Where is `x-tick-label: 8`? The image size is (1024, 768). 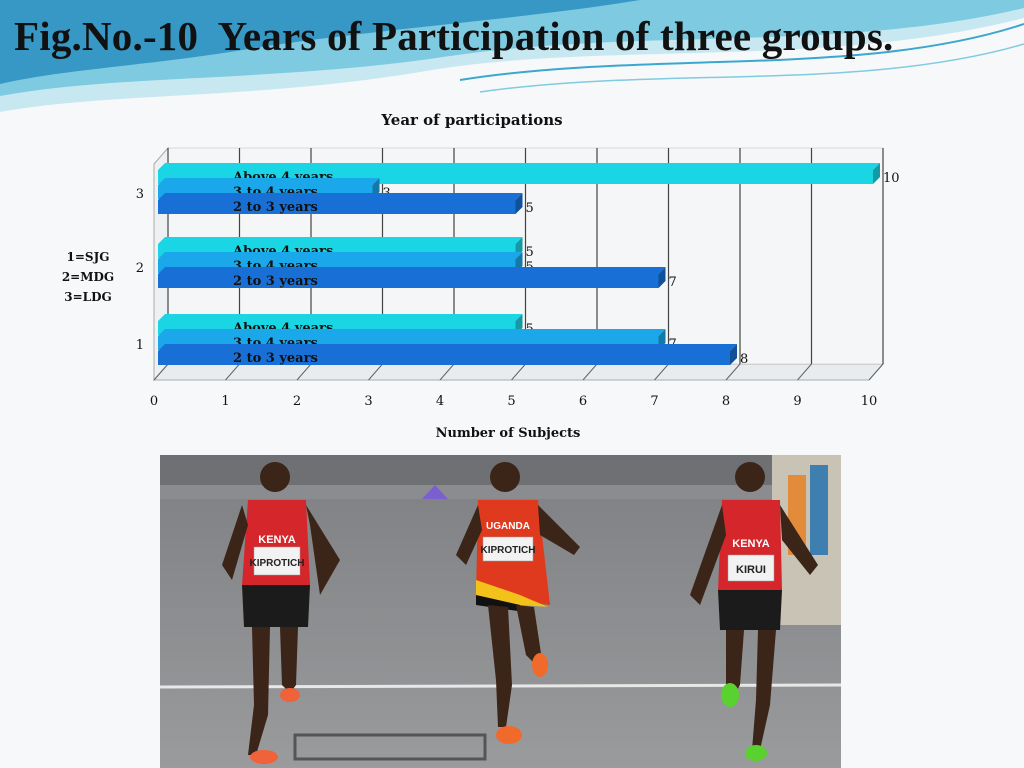 x-tick-label: 8 is located at coordinates (726, 401).